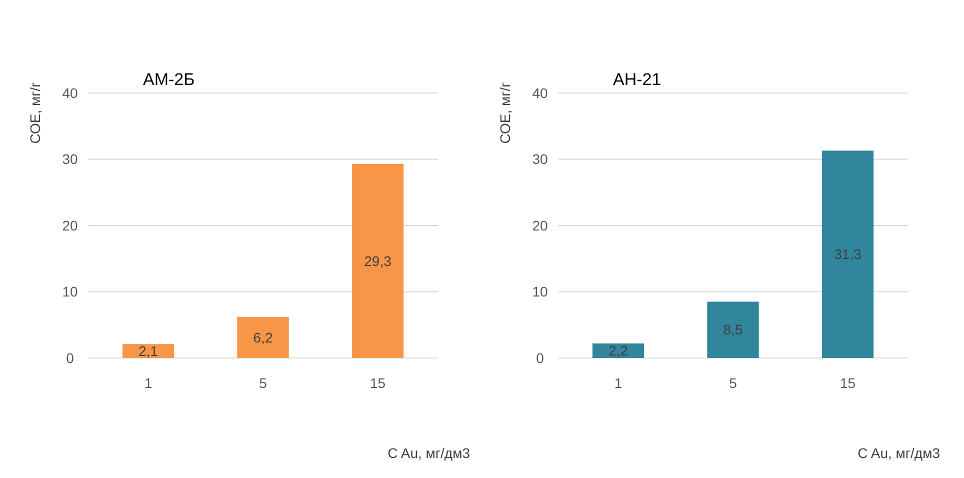 This screenshot has height=478, width=964. Describe the element at coordinates (637, 79) in the screenshot. I see `chart-title: АН-21` at that location.